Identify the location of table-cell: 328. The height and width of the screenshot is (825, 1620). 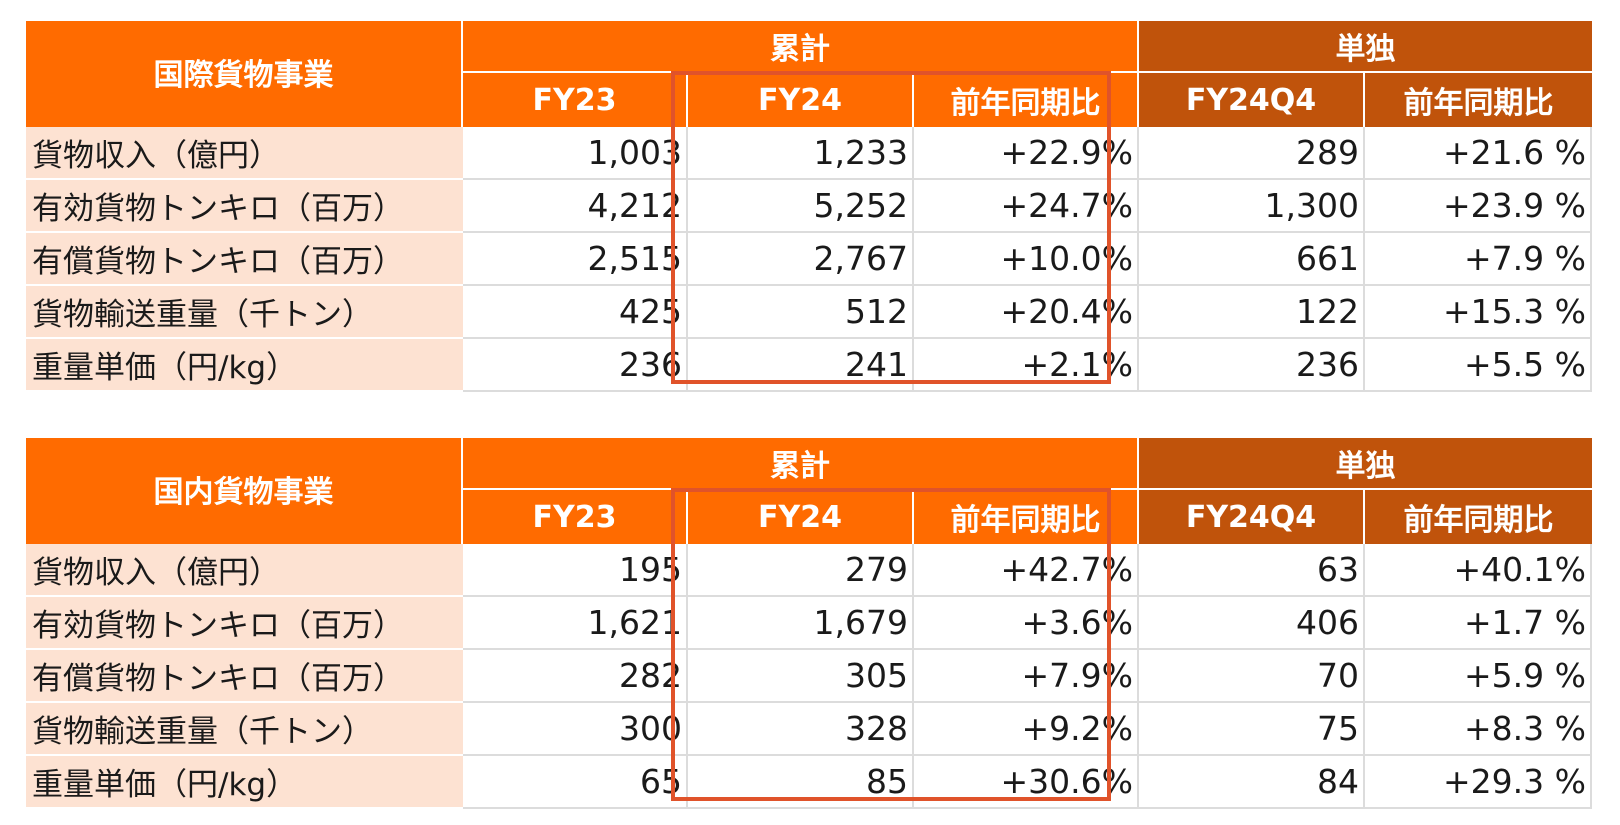
(801, 729).